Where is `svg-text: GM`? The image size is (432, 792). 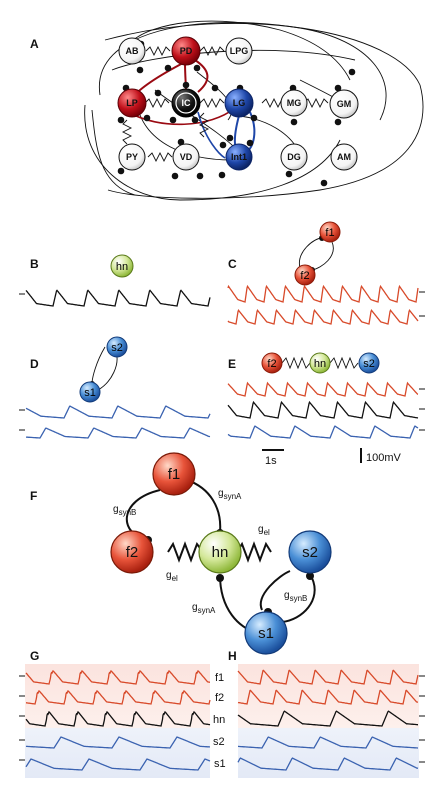
svg-text: GM is located at coordinates (344, 104).